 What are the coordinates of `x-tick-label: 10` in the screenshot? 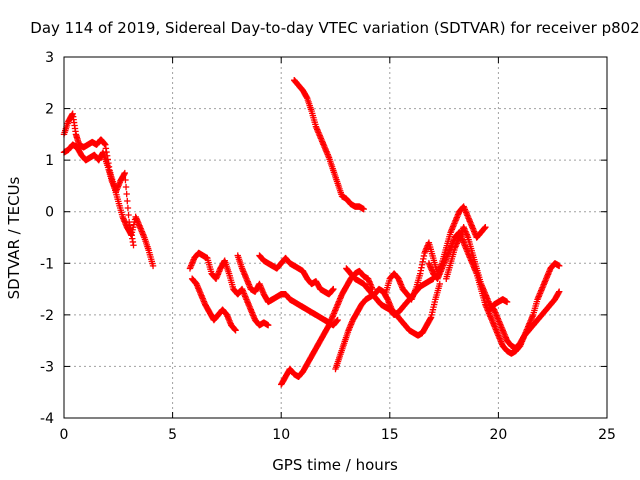 It's located at (281, 435).